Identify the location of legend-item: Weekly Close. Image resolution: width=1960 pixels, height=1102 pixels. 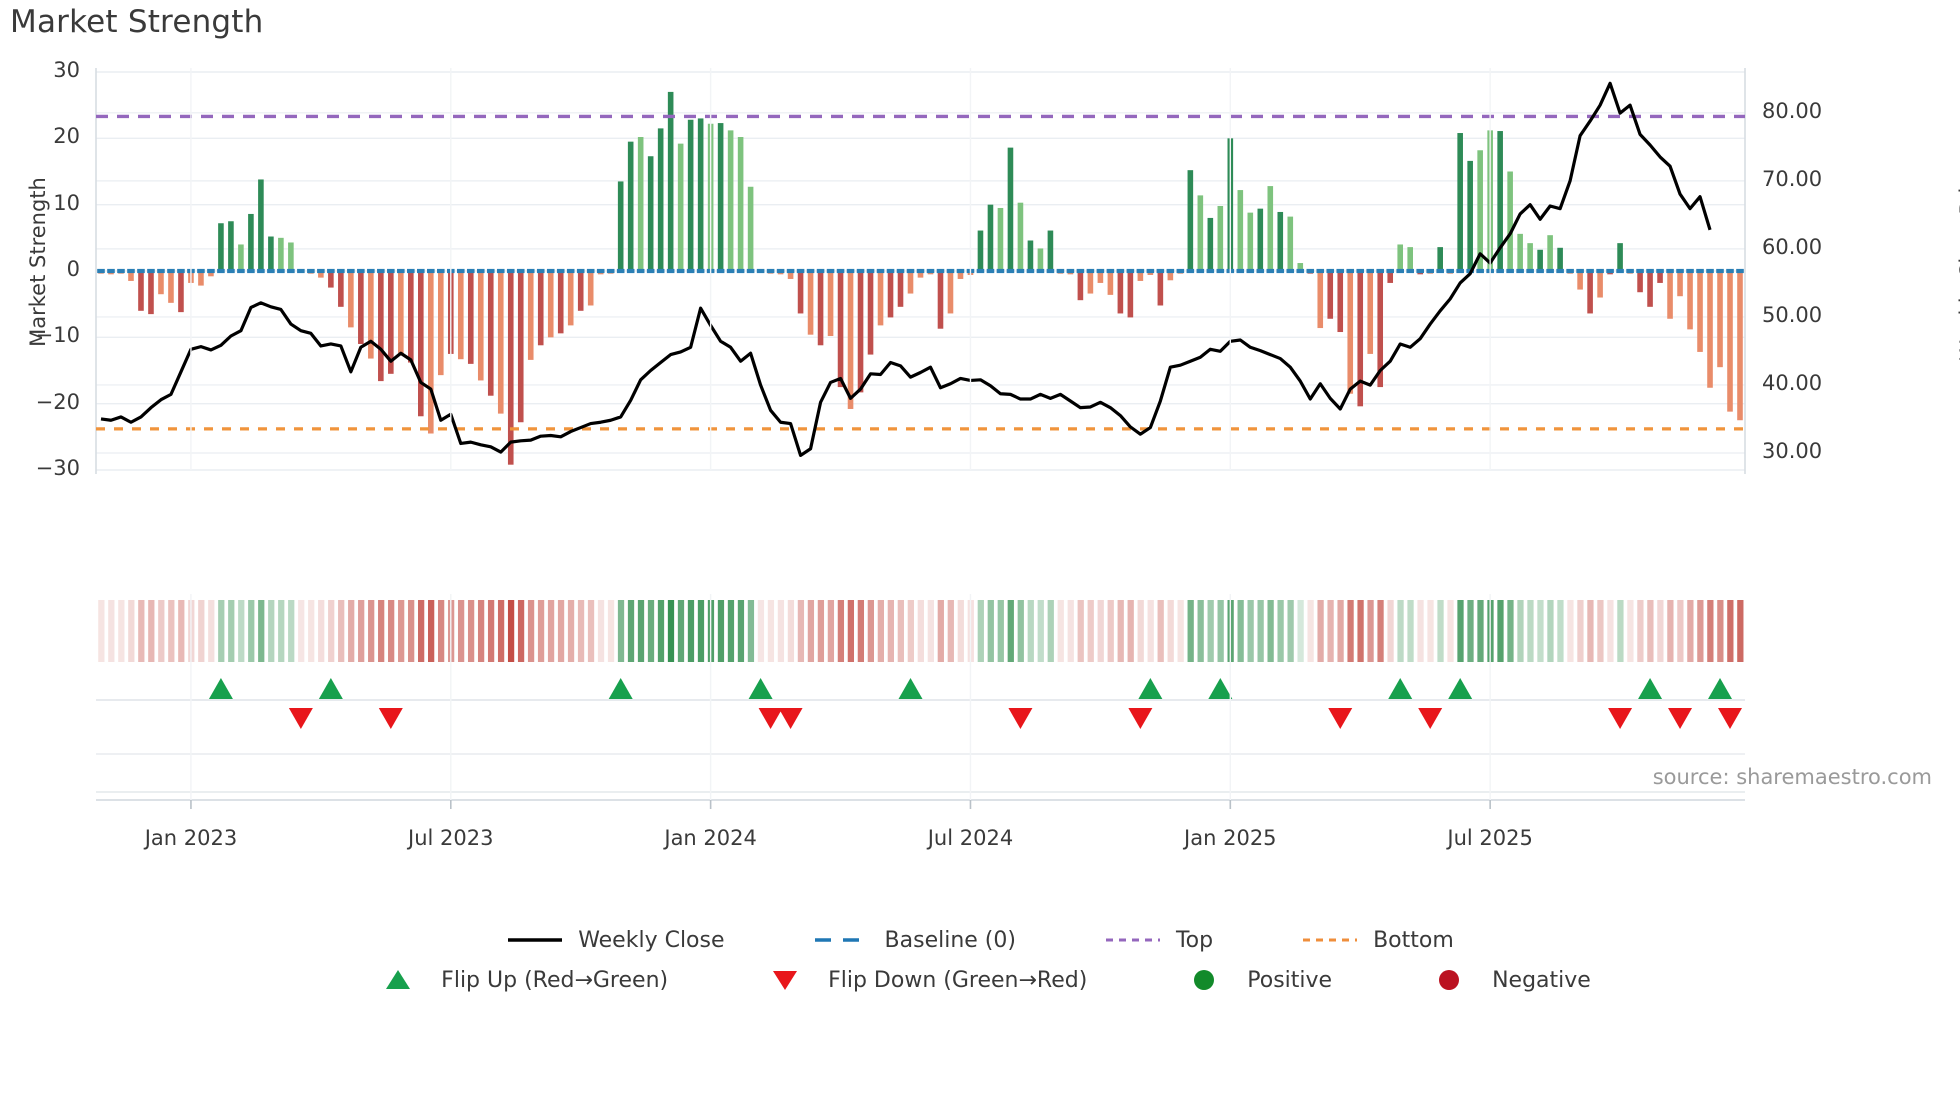
(615, 940).